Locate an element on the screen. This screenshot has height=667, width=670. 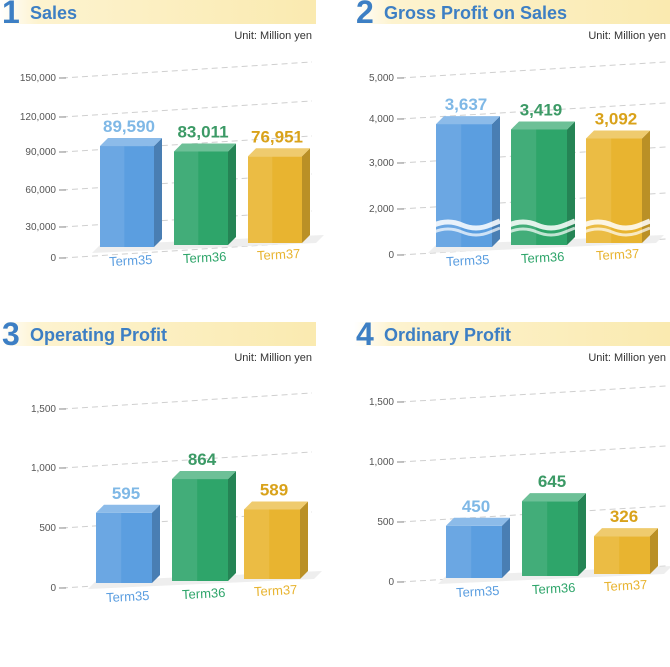
panel-number: 4 is located at coordinates (365, 334).